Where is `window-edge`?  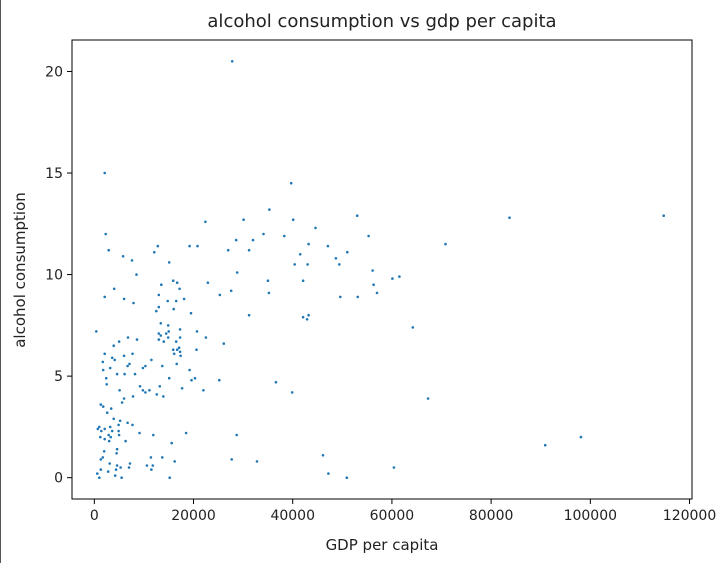 window-edge is located at coordinates (0, 281).